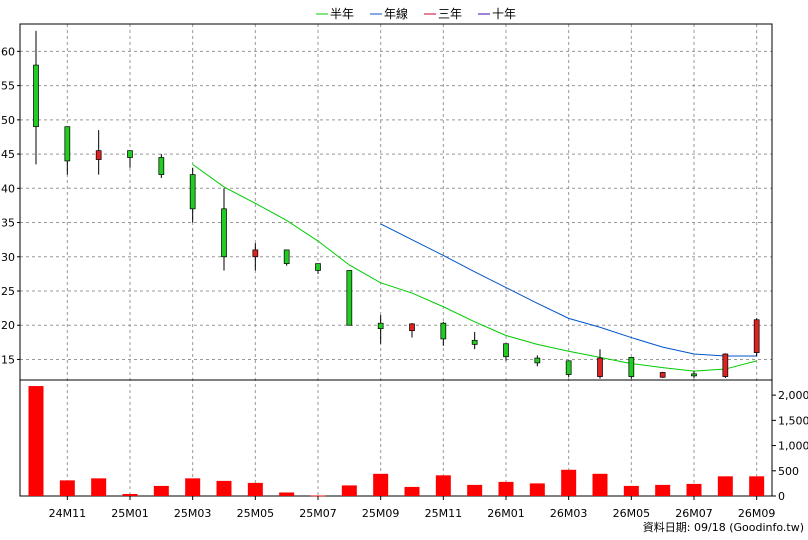 This screenshot has height=540, width=808. I want to click on volume-tick-label: 1,500, so click(793, 420).